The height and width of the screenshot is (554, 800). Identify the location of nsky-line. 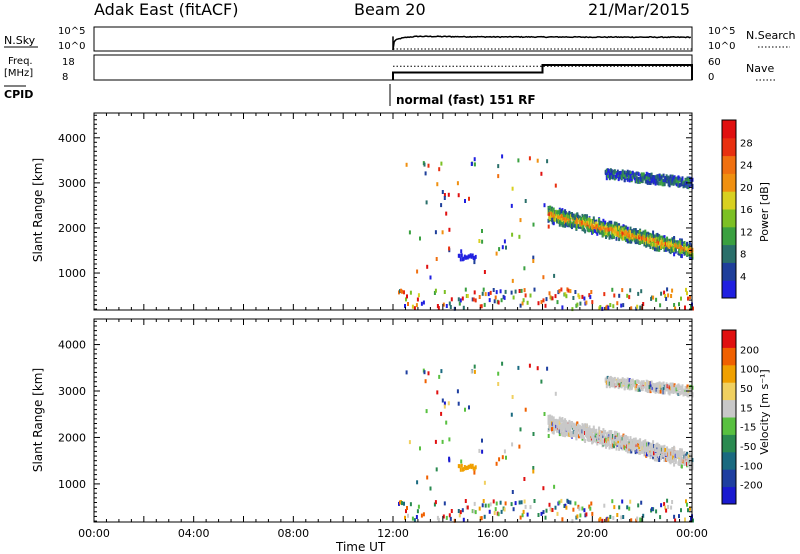
(542, 43).